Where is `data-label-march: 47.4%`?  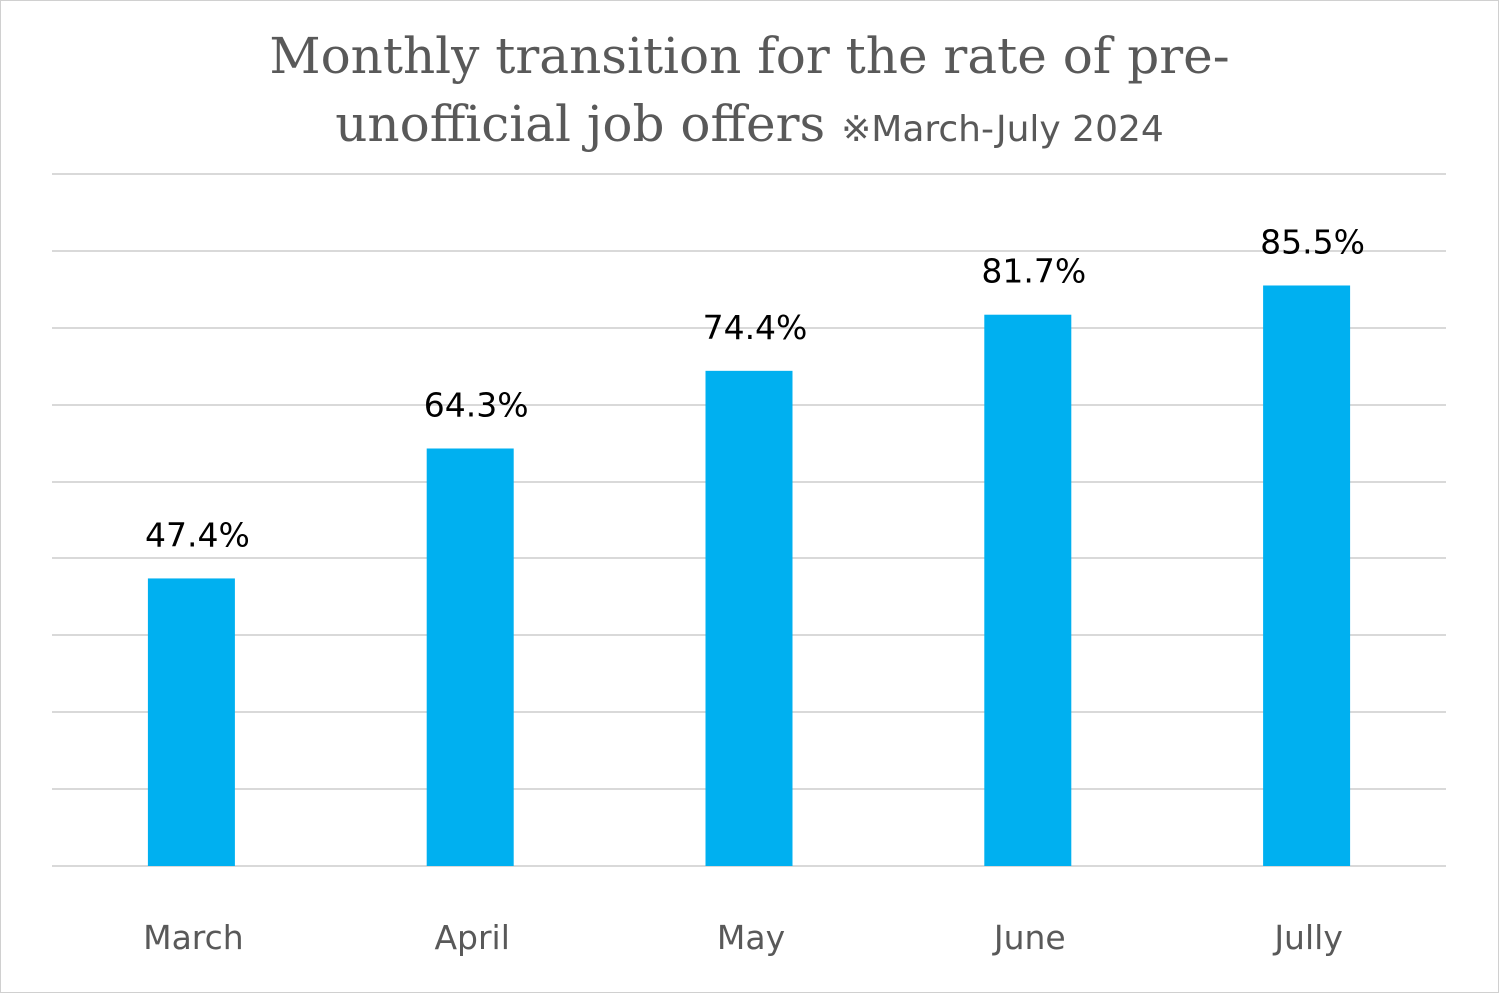
data-label-march: 47.4% is located at coordinates (197, 534).